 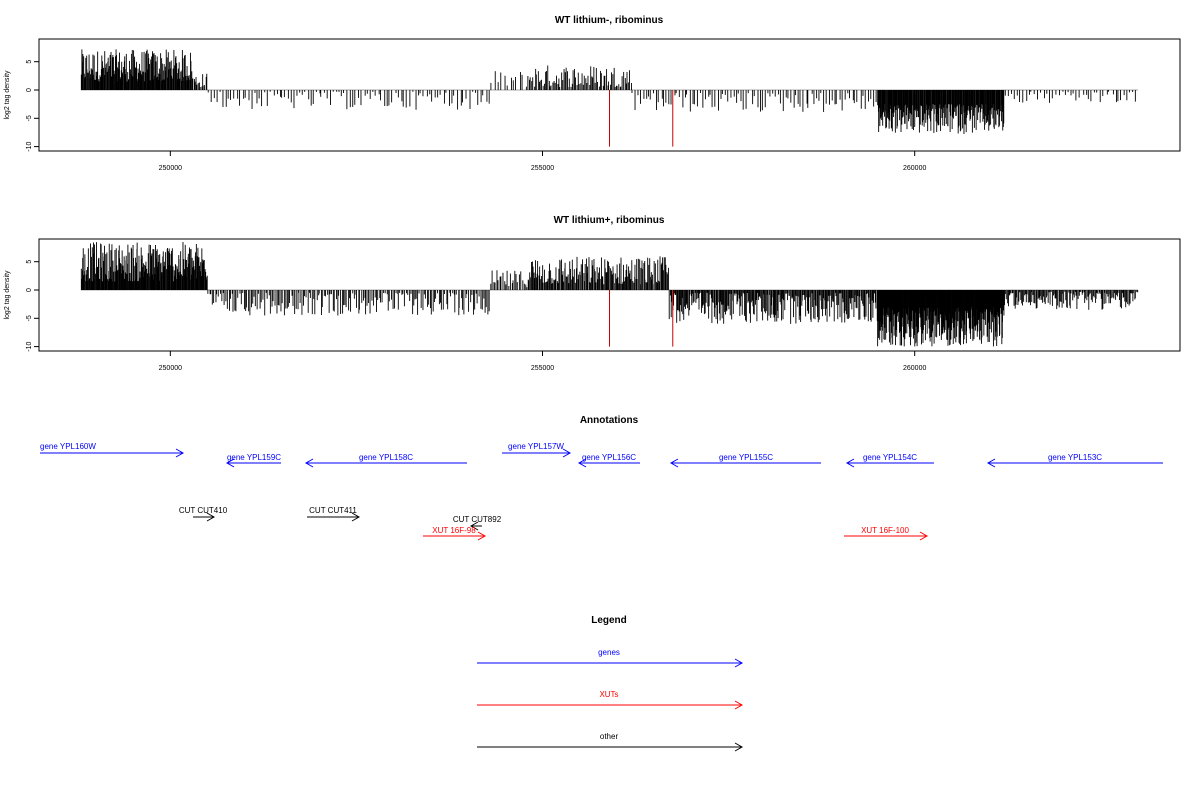 I want to click on feature-other: CUT CUT411, so click(x=334, y=514).